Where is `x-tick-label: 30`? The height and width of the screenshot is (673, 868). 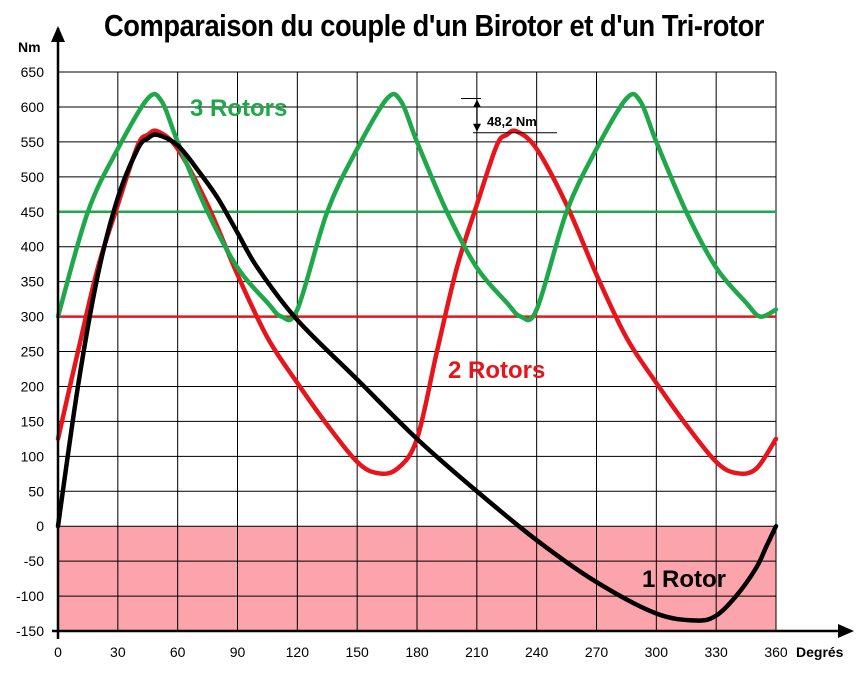 x-tick-label: 30 is located at coordinates (118, 652).